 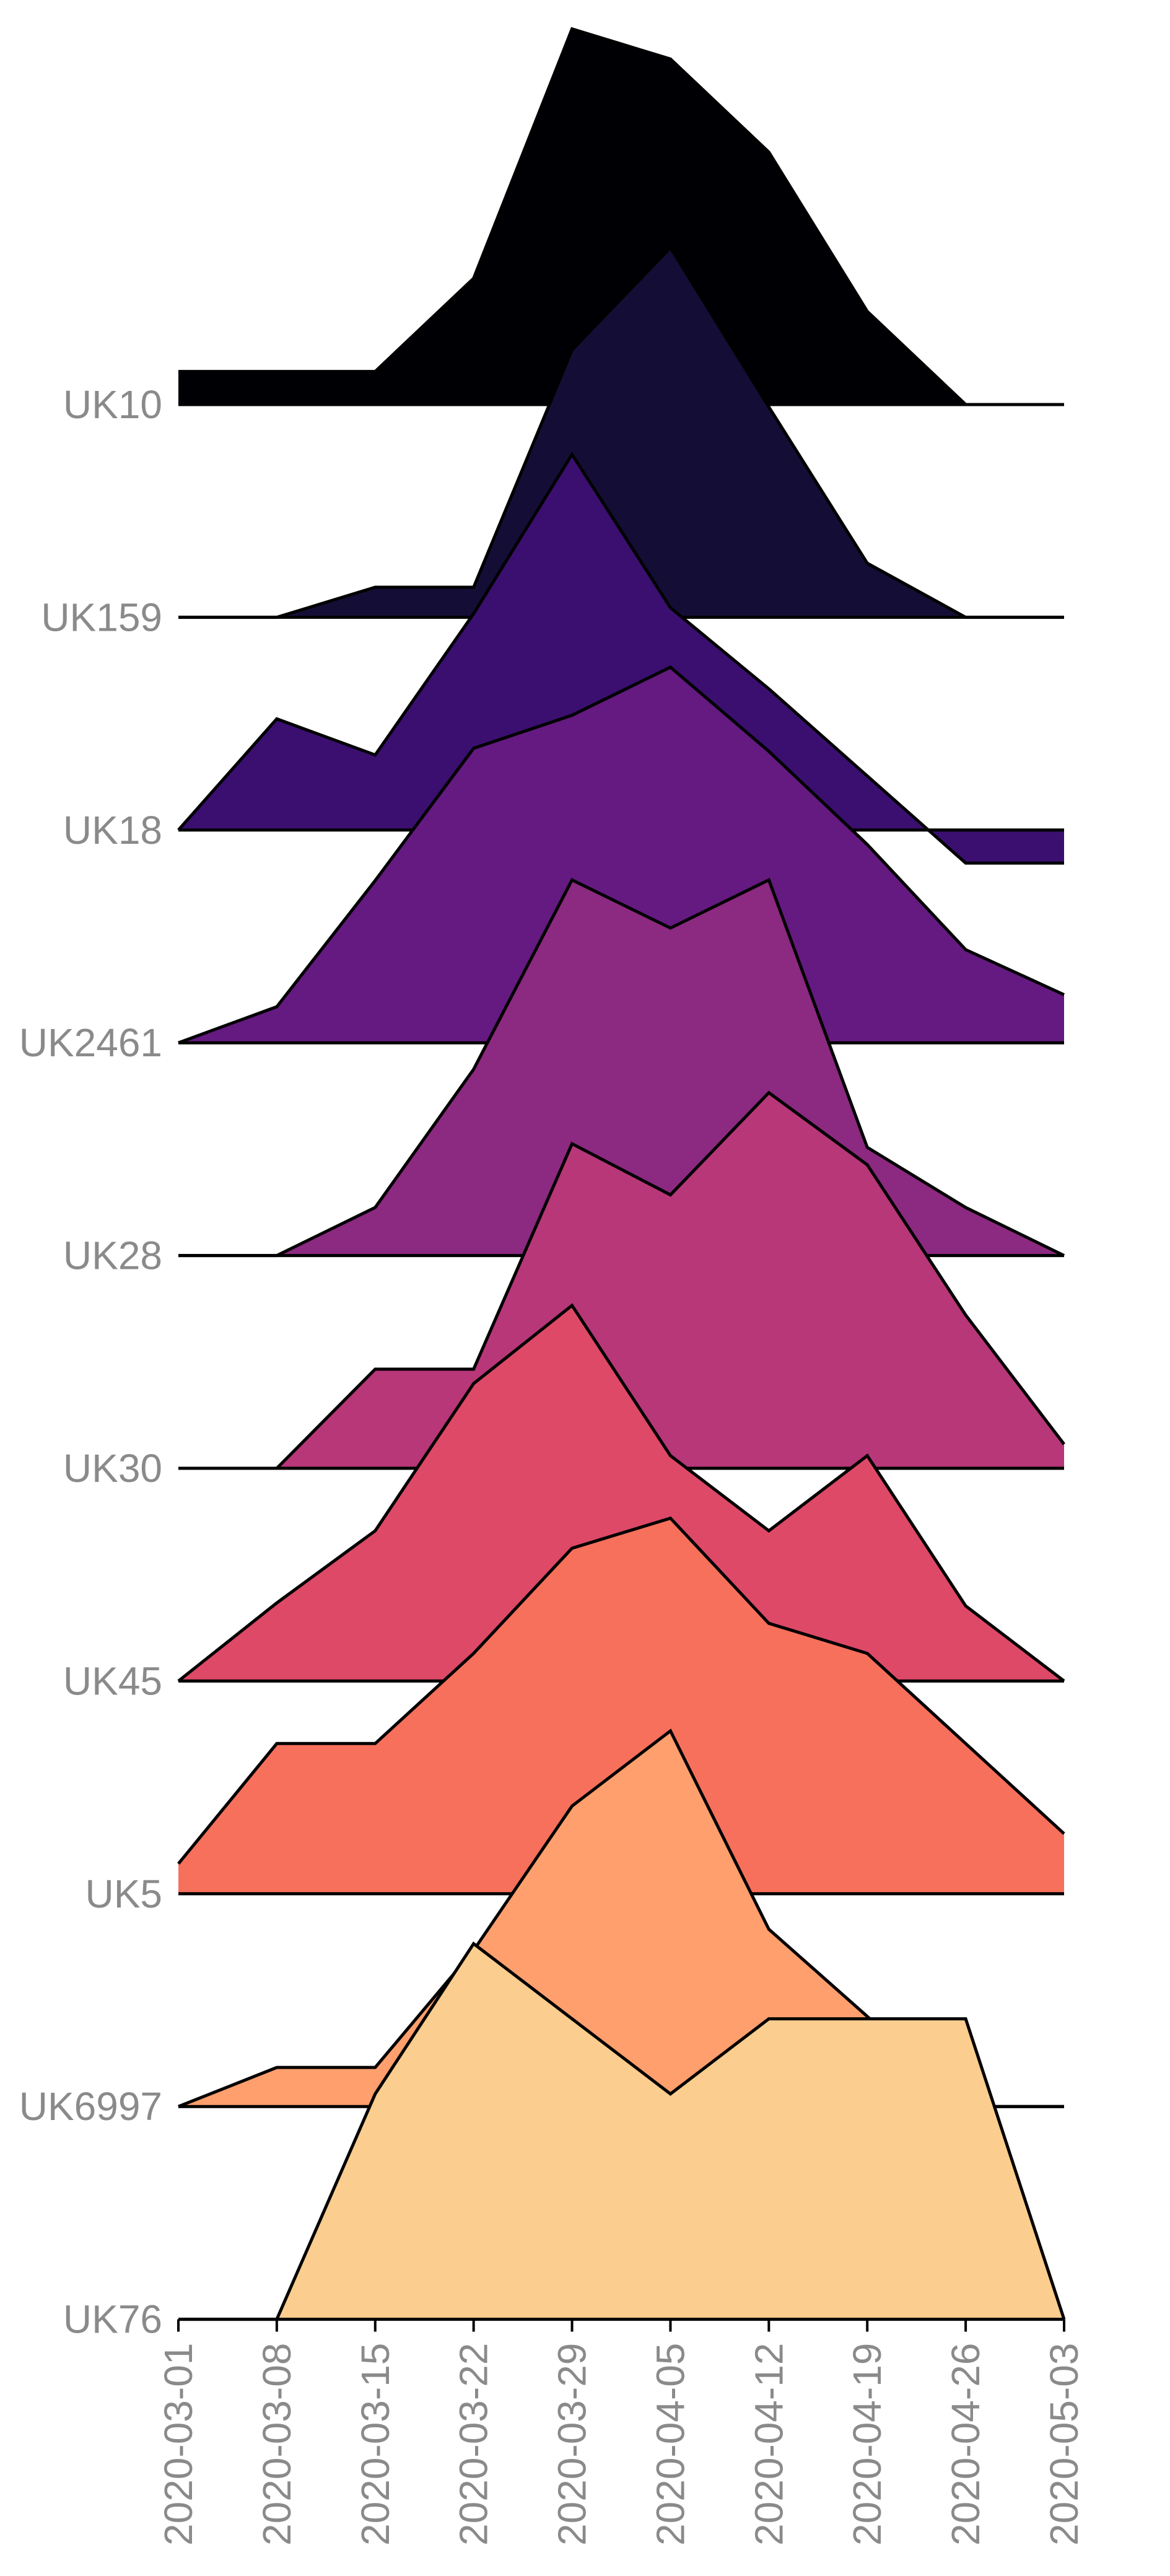 I want to click on row-label-uk10: UK10, so click(x=112, y=404).